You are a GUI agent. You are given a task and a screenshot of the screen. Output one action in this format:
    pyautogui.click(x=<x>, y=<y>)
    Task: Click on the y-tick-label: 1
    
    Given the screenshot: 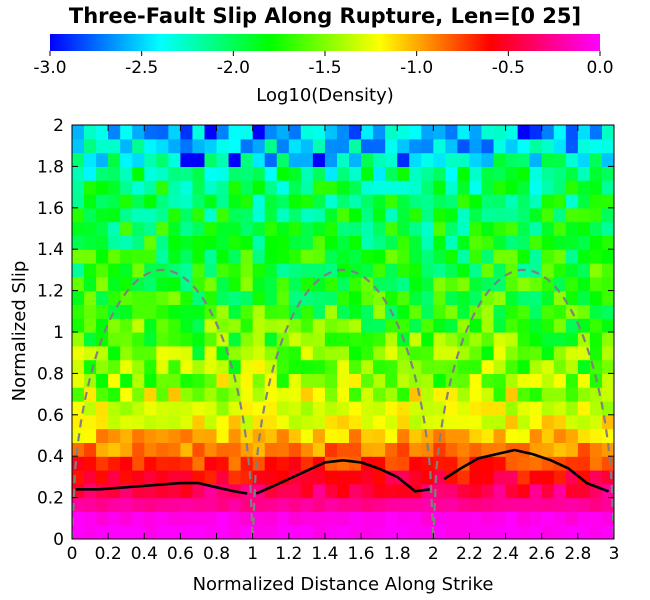 What is the action you would take?
    pyautogui.click(x=58, y=333)
    